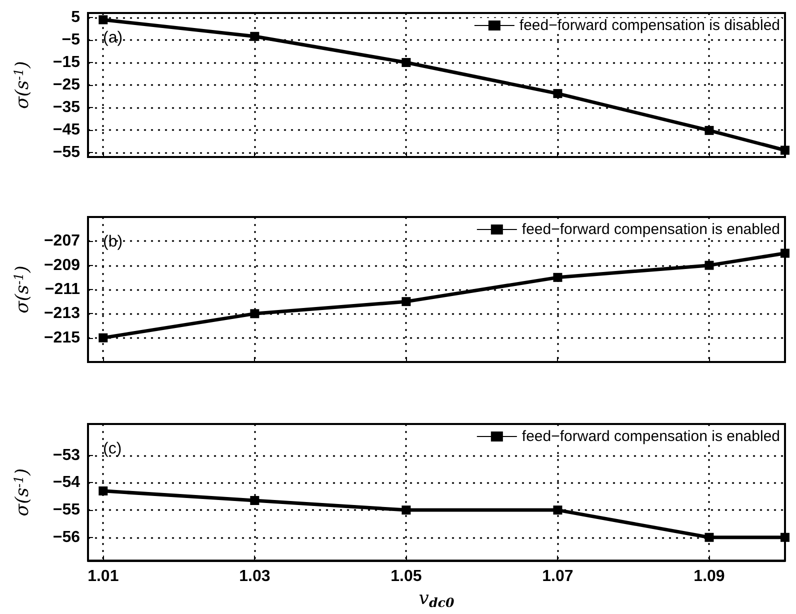 Image resolution: width=796 pixels, height=614 pixels. Describe the element at coordinates (113, 38) in the screenshot. I see `annotation: (a)` at that location.